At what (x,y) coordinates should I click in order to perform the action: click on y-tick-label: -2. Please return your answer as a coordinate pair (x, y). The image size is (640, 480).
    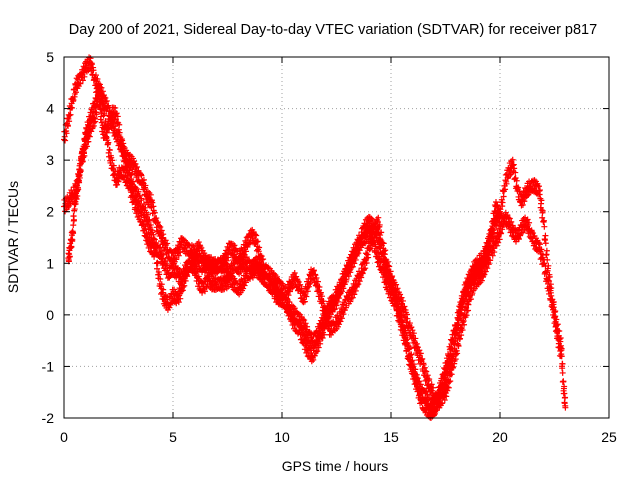
    Looking at the image, I should click on (48, 418).